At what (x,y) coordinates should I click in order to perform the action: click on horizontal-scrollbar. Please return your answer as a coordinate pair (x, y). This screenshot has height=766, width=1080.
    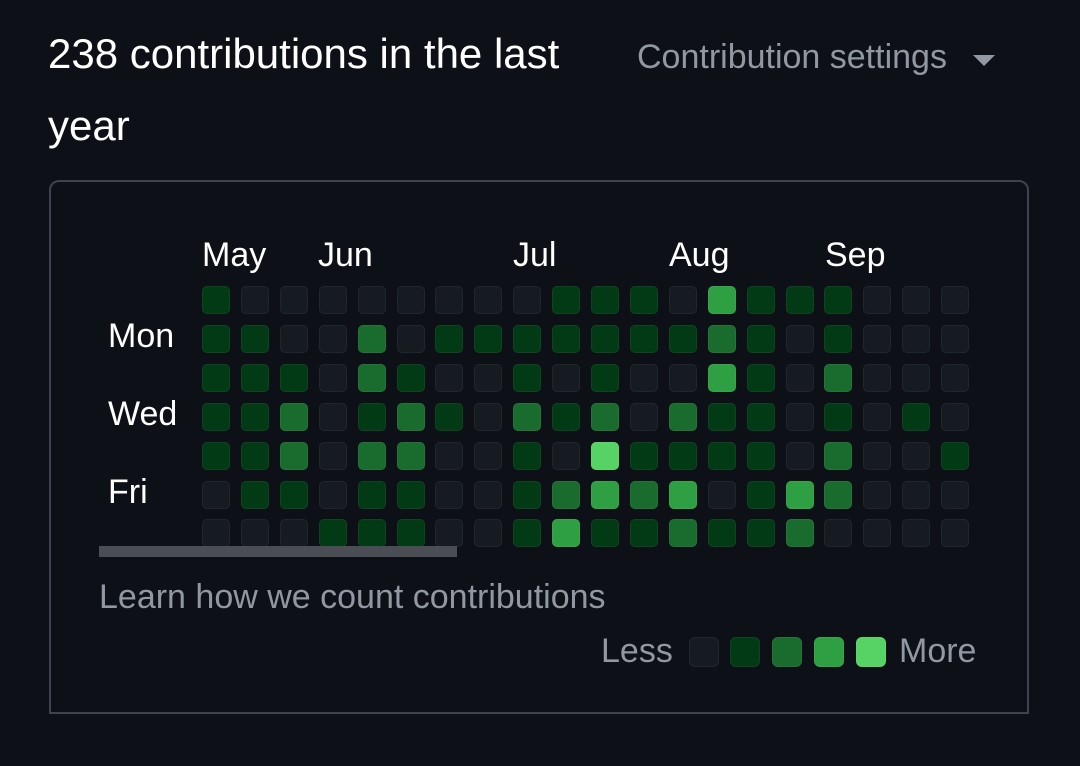
    Looking at the image, I should click on (278, 551).